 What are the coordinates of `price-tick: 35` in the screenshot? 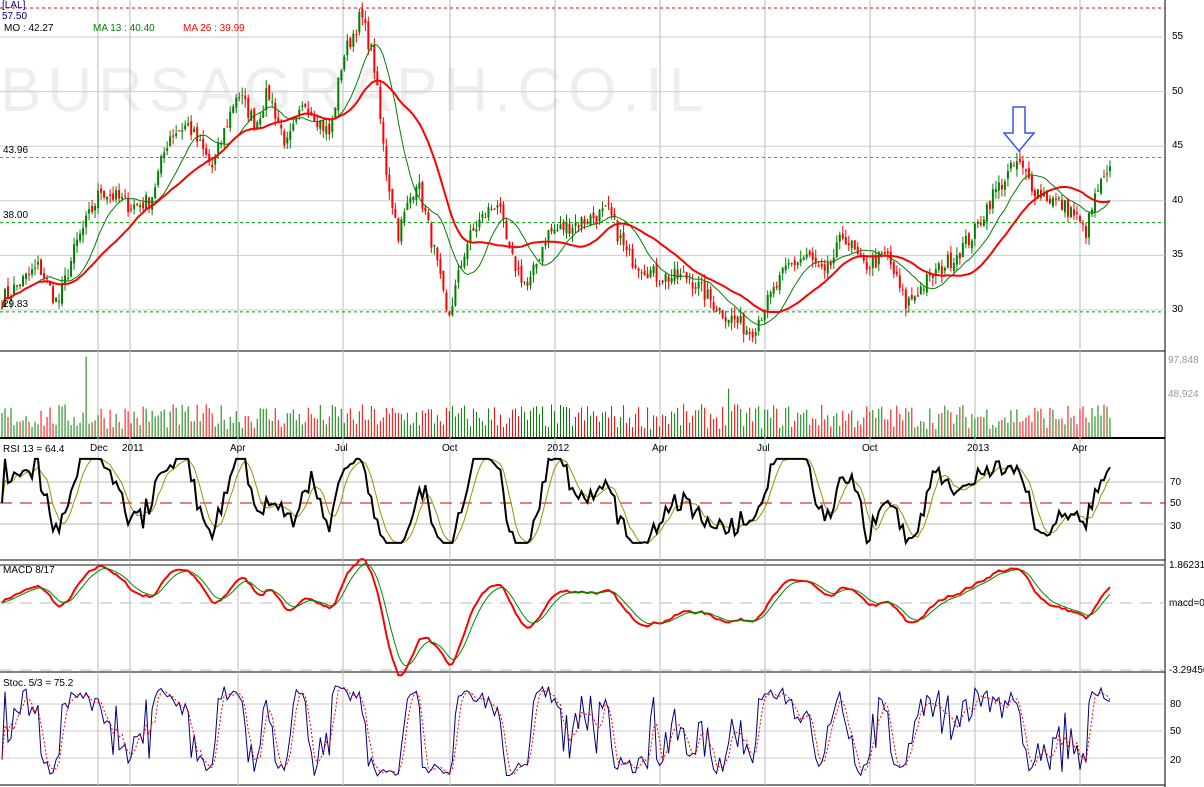 It's located at (1178, 255).